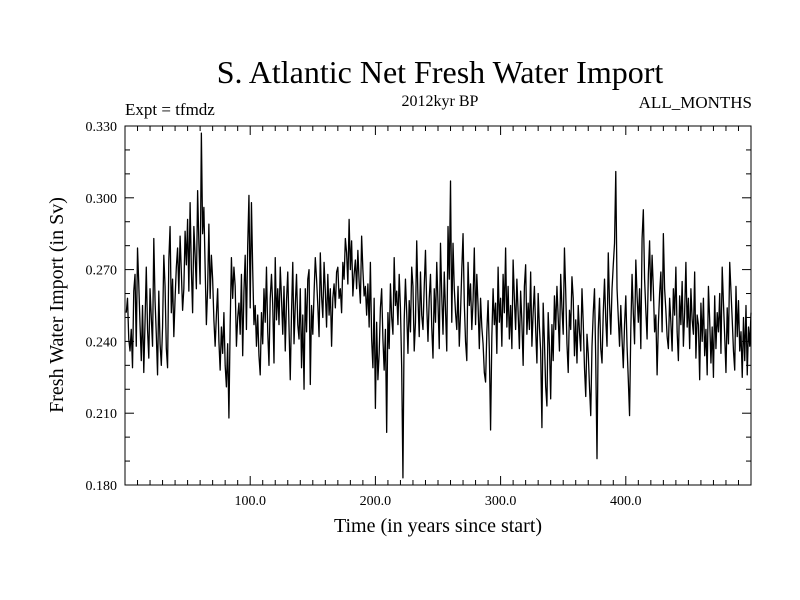 The image size is (800, 600). I want to click on y-tick-label: 0.330, so click(102, 127).